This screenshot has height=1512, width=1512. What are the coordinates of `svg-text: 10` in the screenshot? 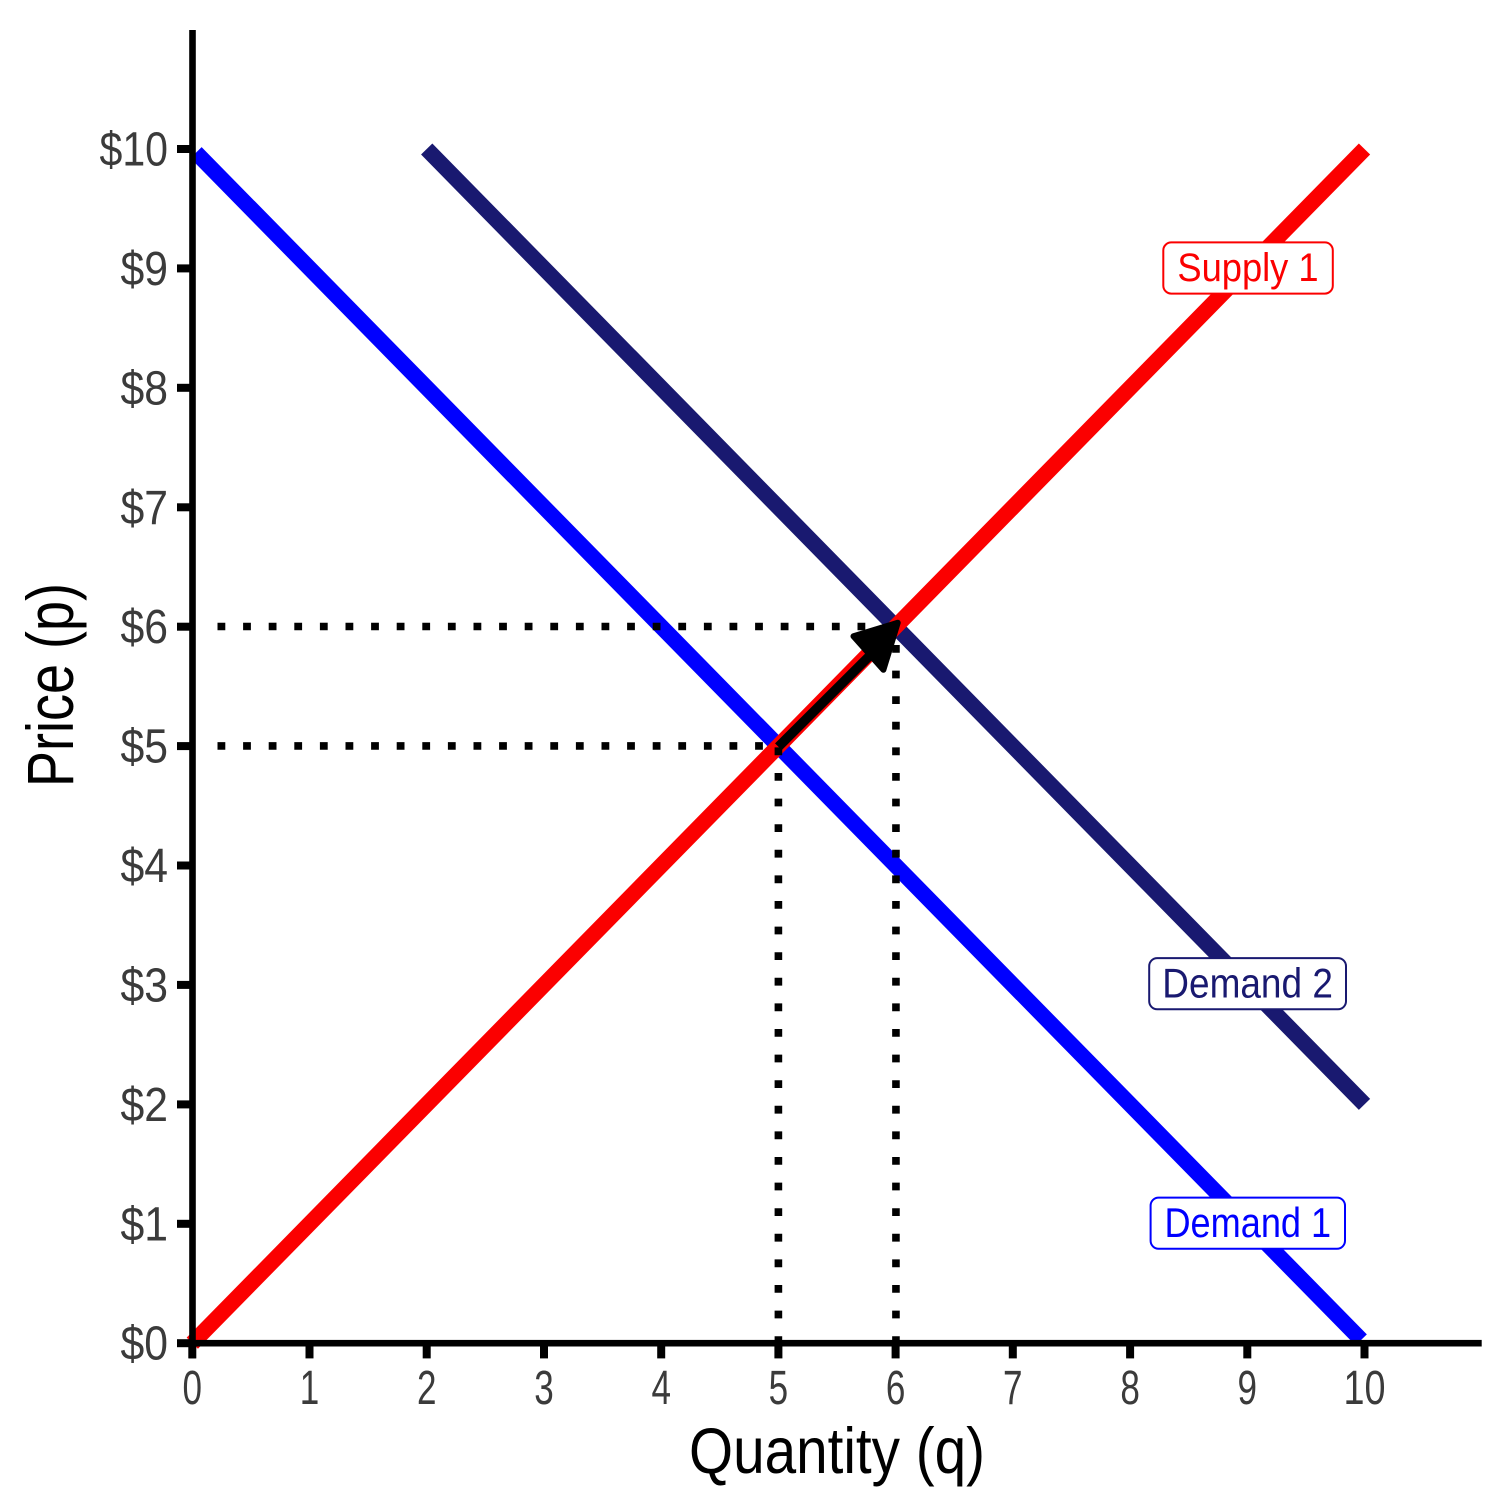 It's located at (1365, 1388).